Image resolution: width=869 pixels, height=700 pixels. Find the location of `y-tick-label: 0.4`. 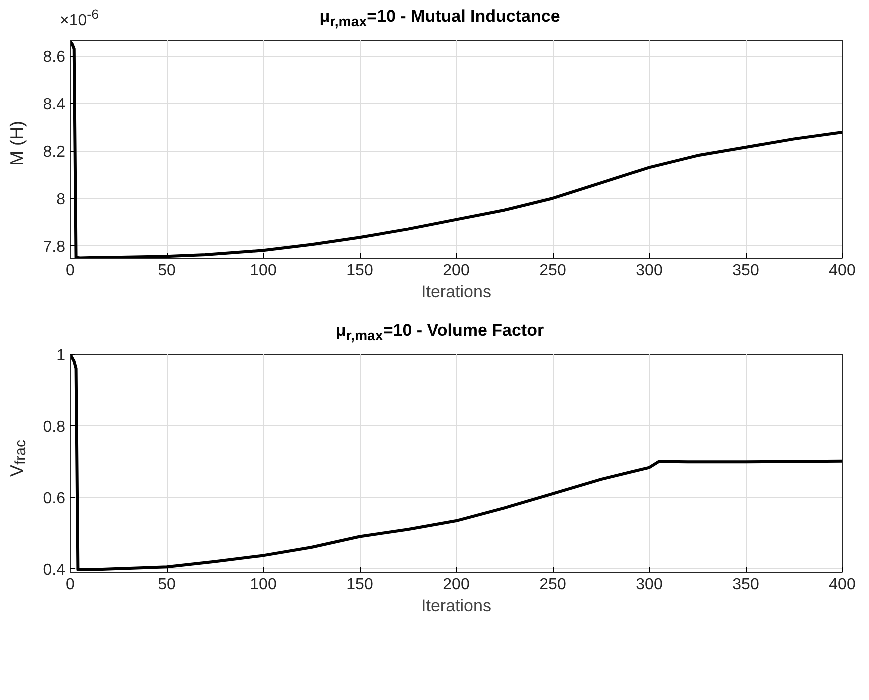

y-tick-label: 0.4 is located at coordinates (54, 570).